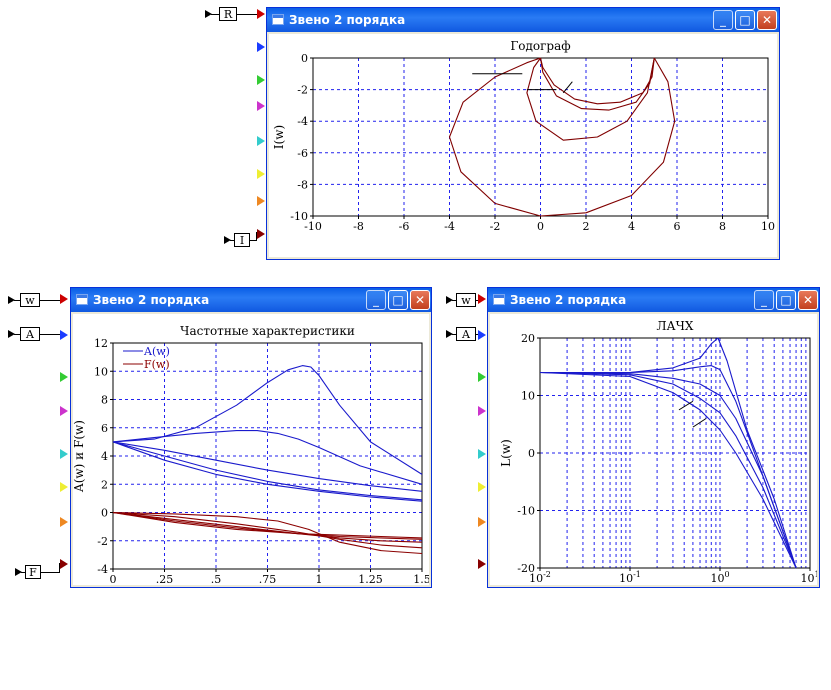 The height and width of the screenshot is (690, 831). What do you see at coordinates (104, 513) in the screenshot?
I see `y-tick-label: 0` at bounding box center [104, 513].